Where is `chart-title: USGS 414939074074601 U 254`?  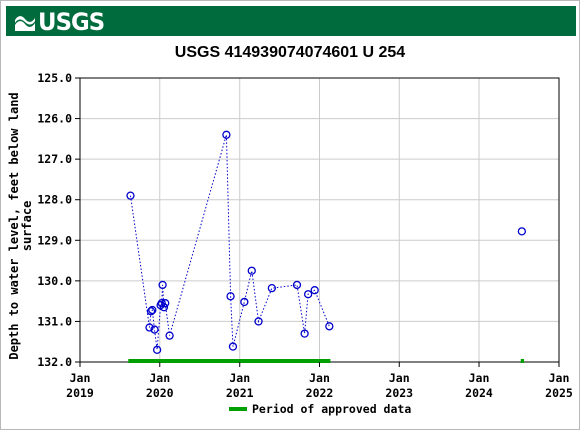 chart-title: USGS 414939074074601 U 254 is located at coordinates (290, 52).